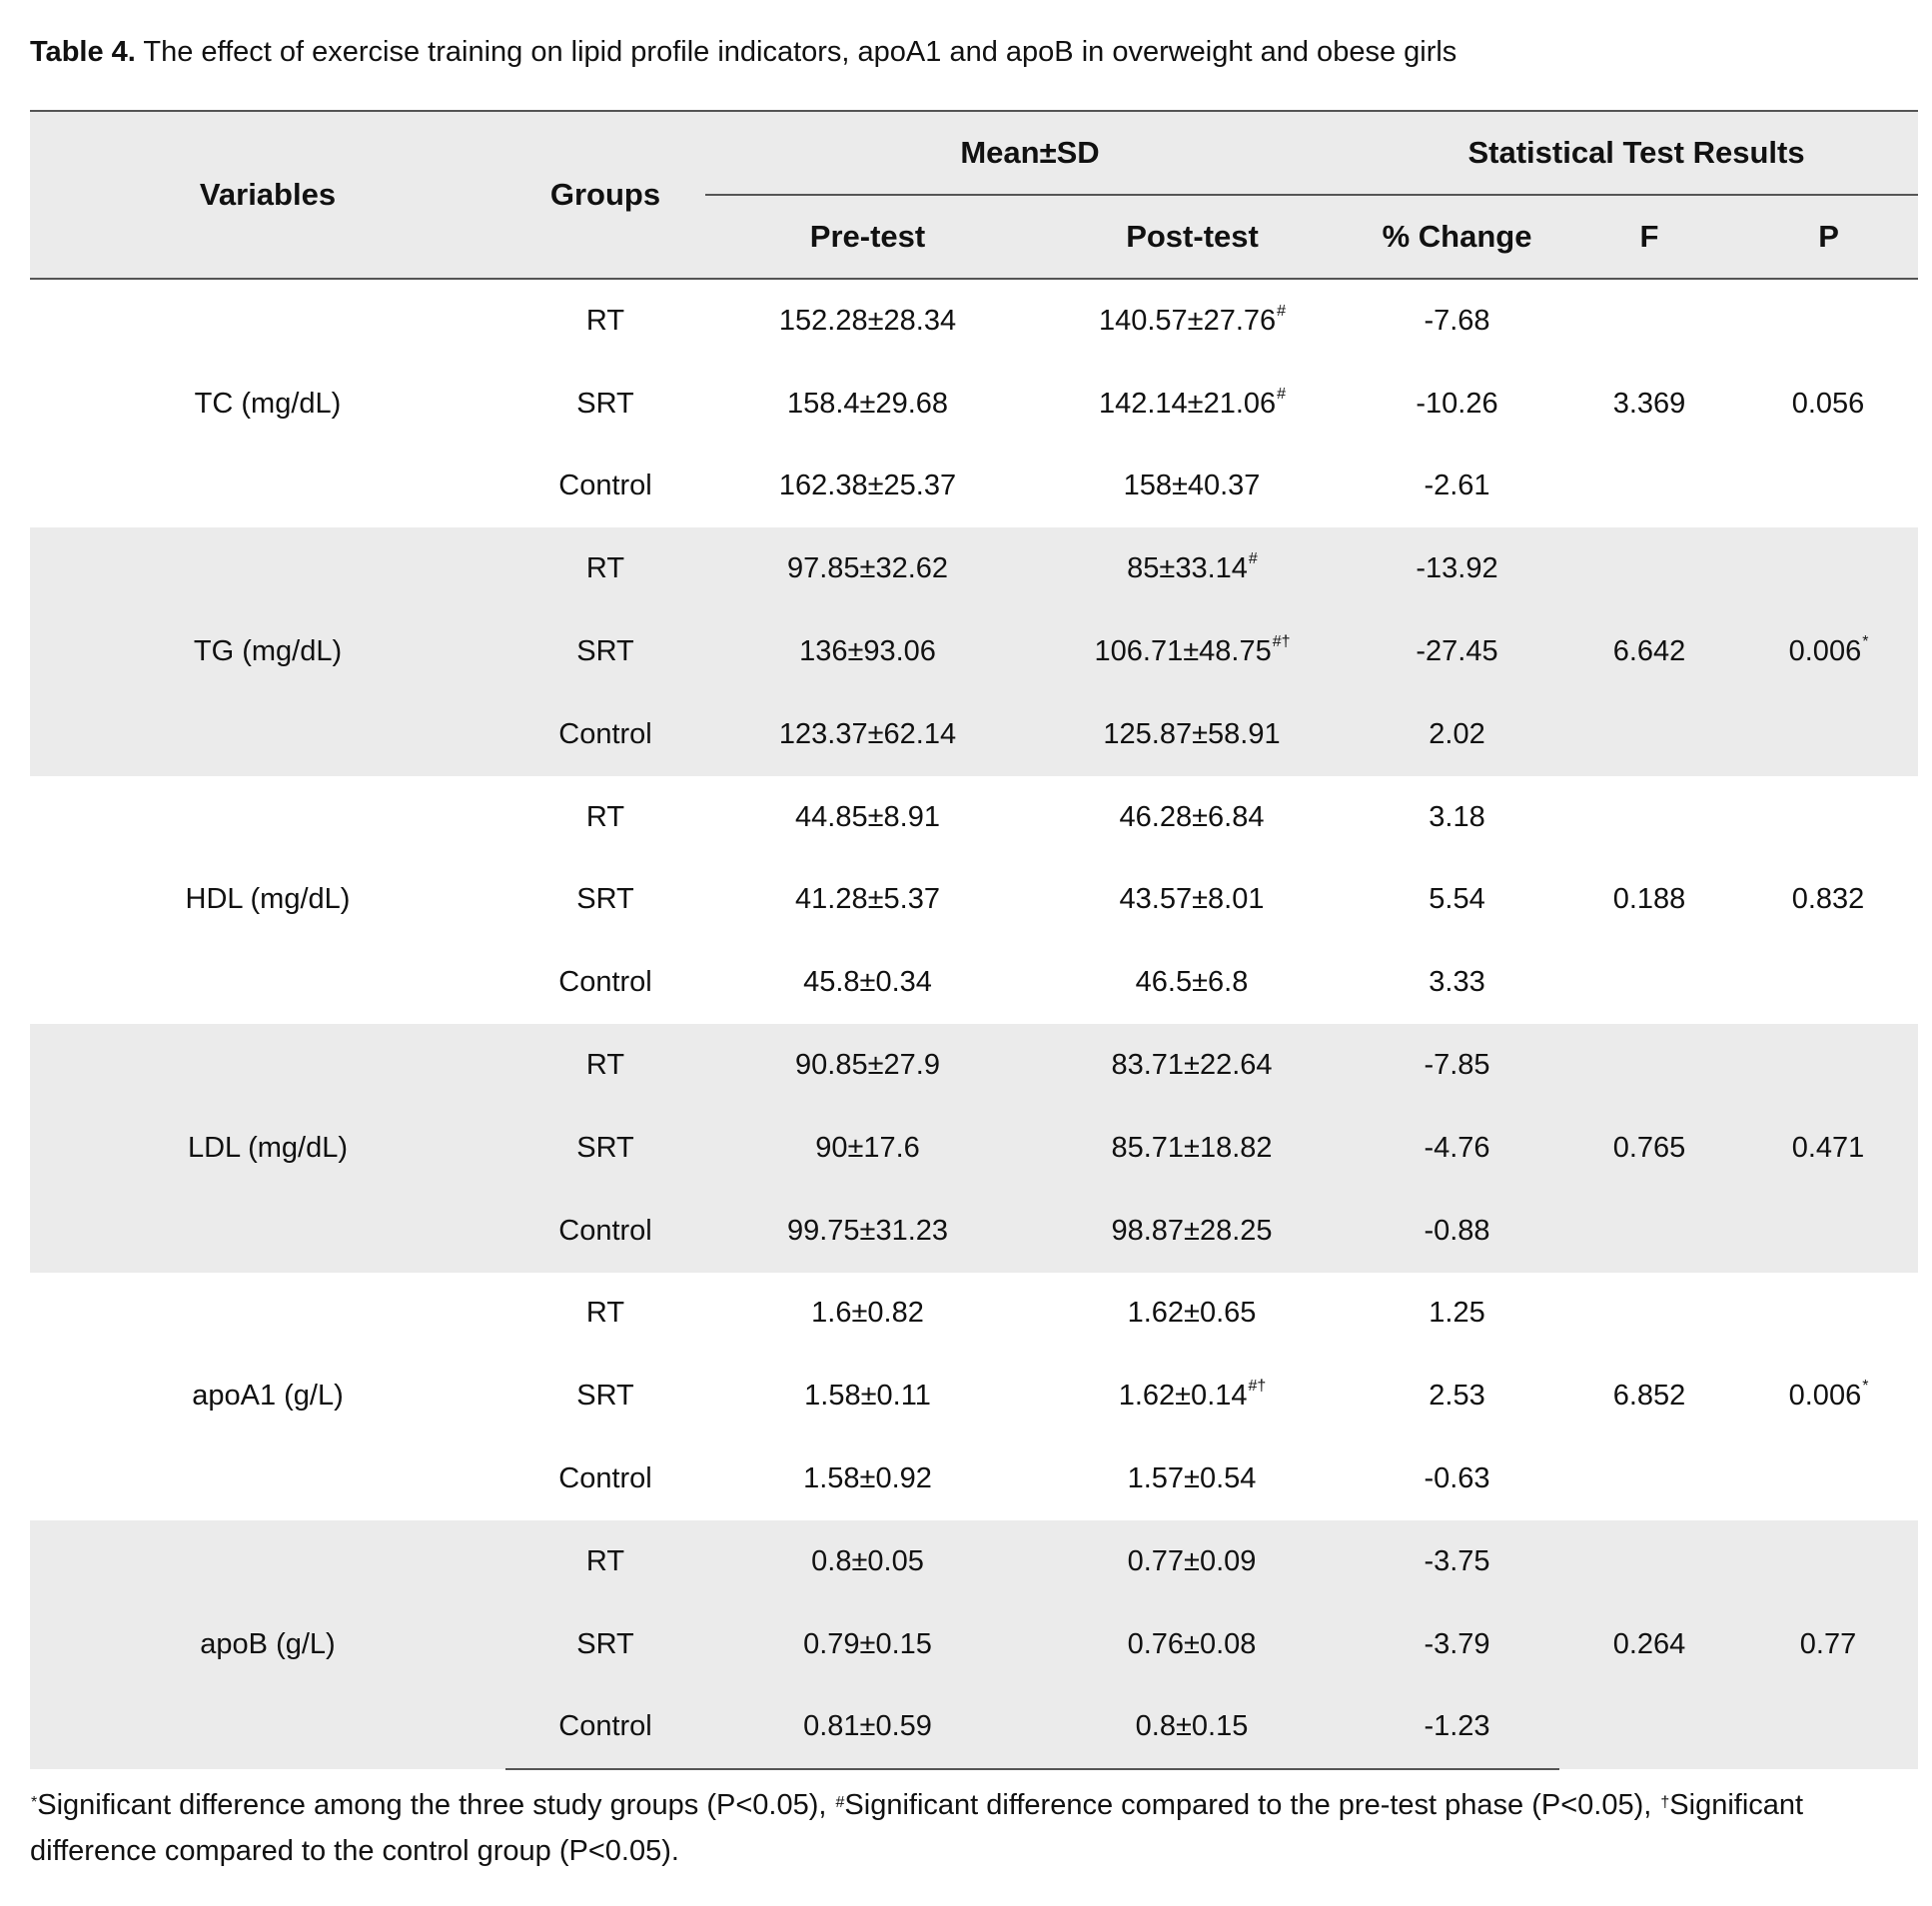 The image size is (1932, 1906). I want to click on cell-post-test: 85.71±18.82, so click(1192, 1149).